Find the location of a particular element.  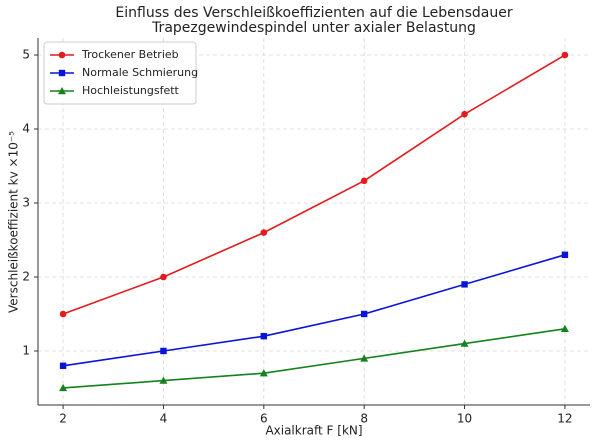

x-tick-label: 4 is located at coordinates (164, 419).